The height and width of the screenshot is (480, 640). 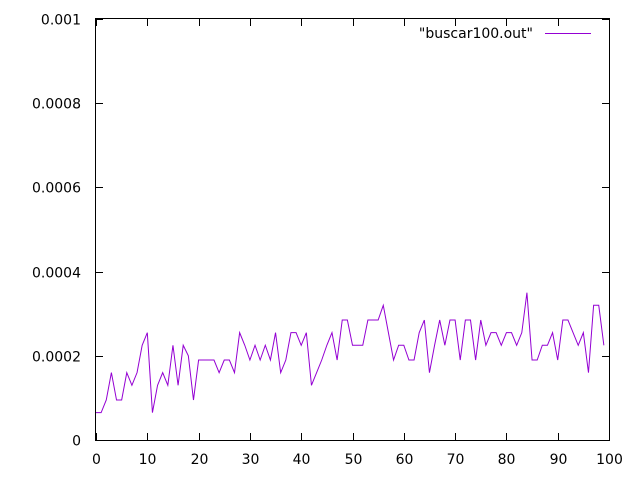 What do you see at coordinates (354, 460) in the screenshot?
I see `x-tick-label: 50` at bounding box center [354, 460].